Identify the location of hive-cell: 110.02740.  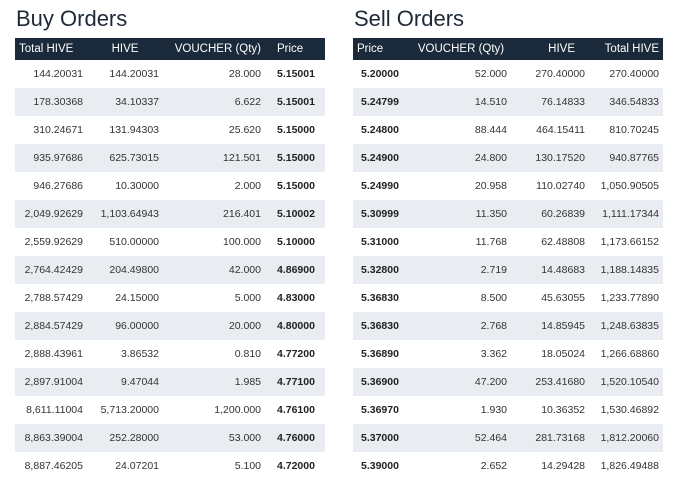
(560, 186).